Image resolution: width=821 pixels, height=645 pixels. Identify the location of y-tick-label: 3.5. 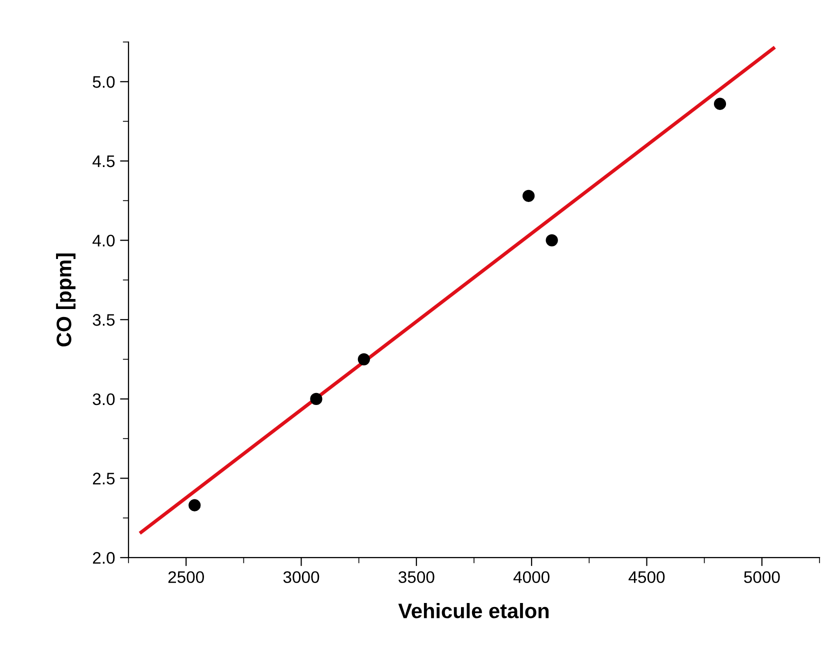
(103, 320).